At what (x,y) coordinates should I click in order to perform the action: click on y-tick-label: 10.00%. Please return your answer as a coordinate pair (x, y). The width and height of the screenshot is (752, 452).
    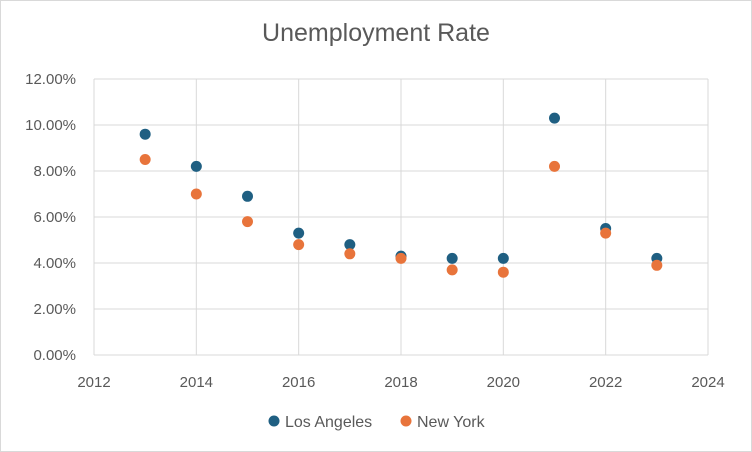
    Looking at the image, I should click on (50, 125).